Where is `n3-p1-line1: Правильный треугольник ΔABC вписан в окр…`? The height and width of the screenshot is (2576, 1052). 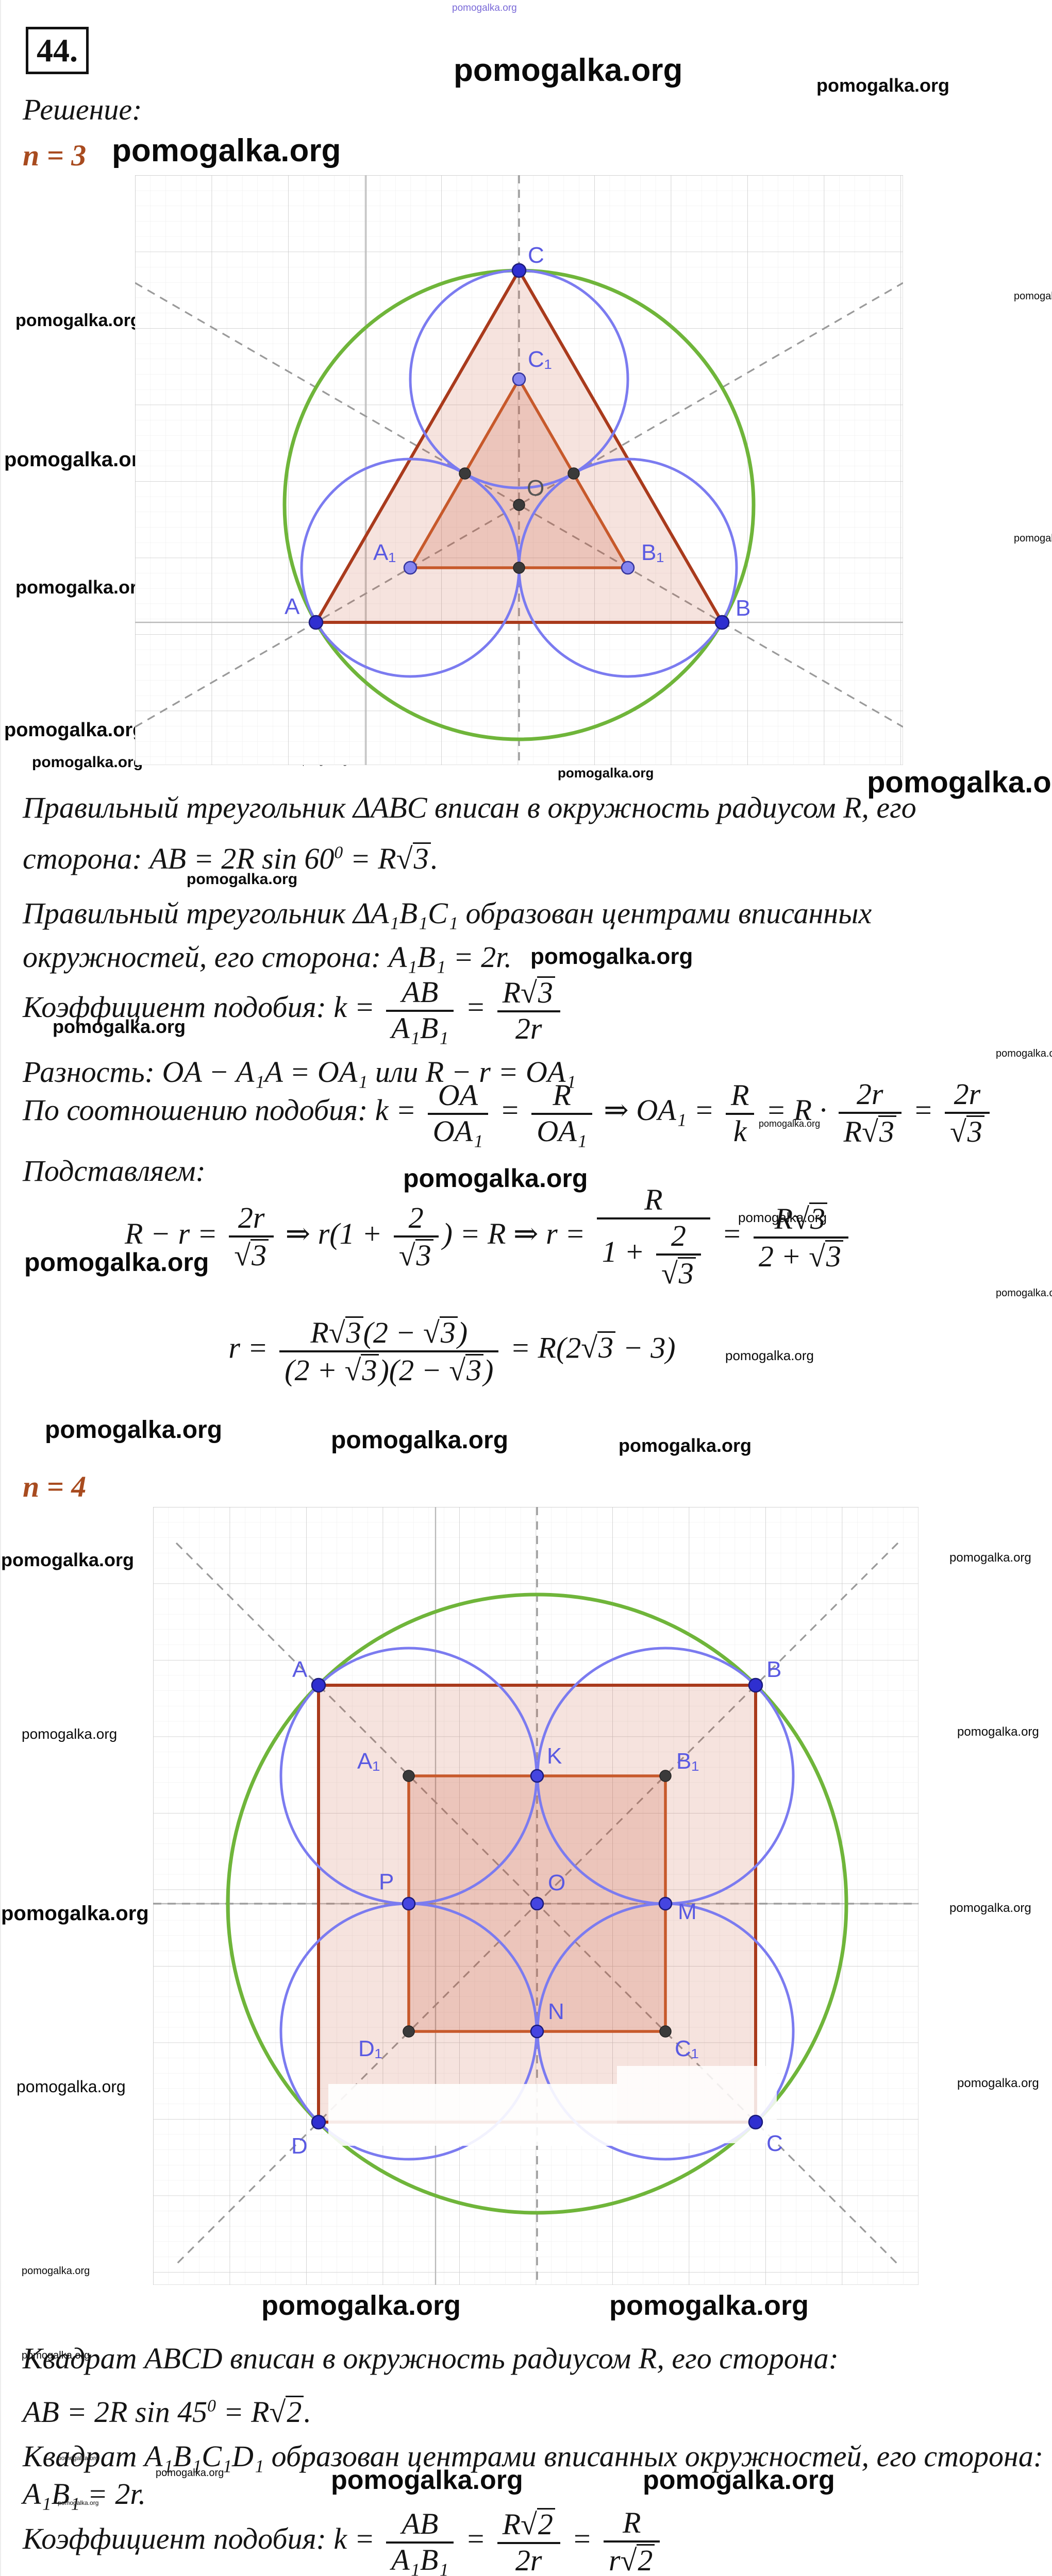
n3-p1-line1: Правильный треугольник ΔABC вписан в окр… is located at coordinates (470, 807).